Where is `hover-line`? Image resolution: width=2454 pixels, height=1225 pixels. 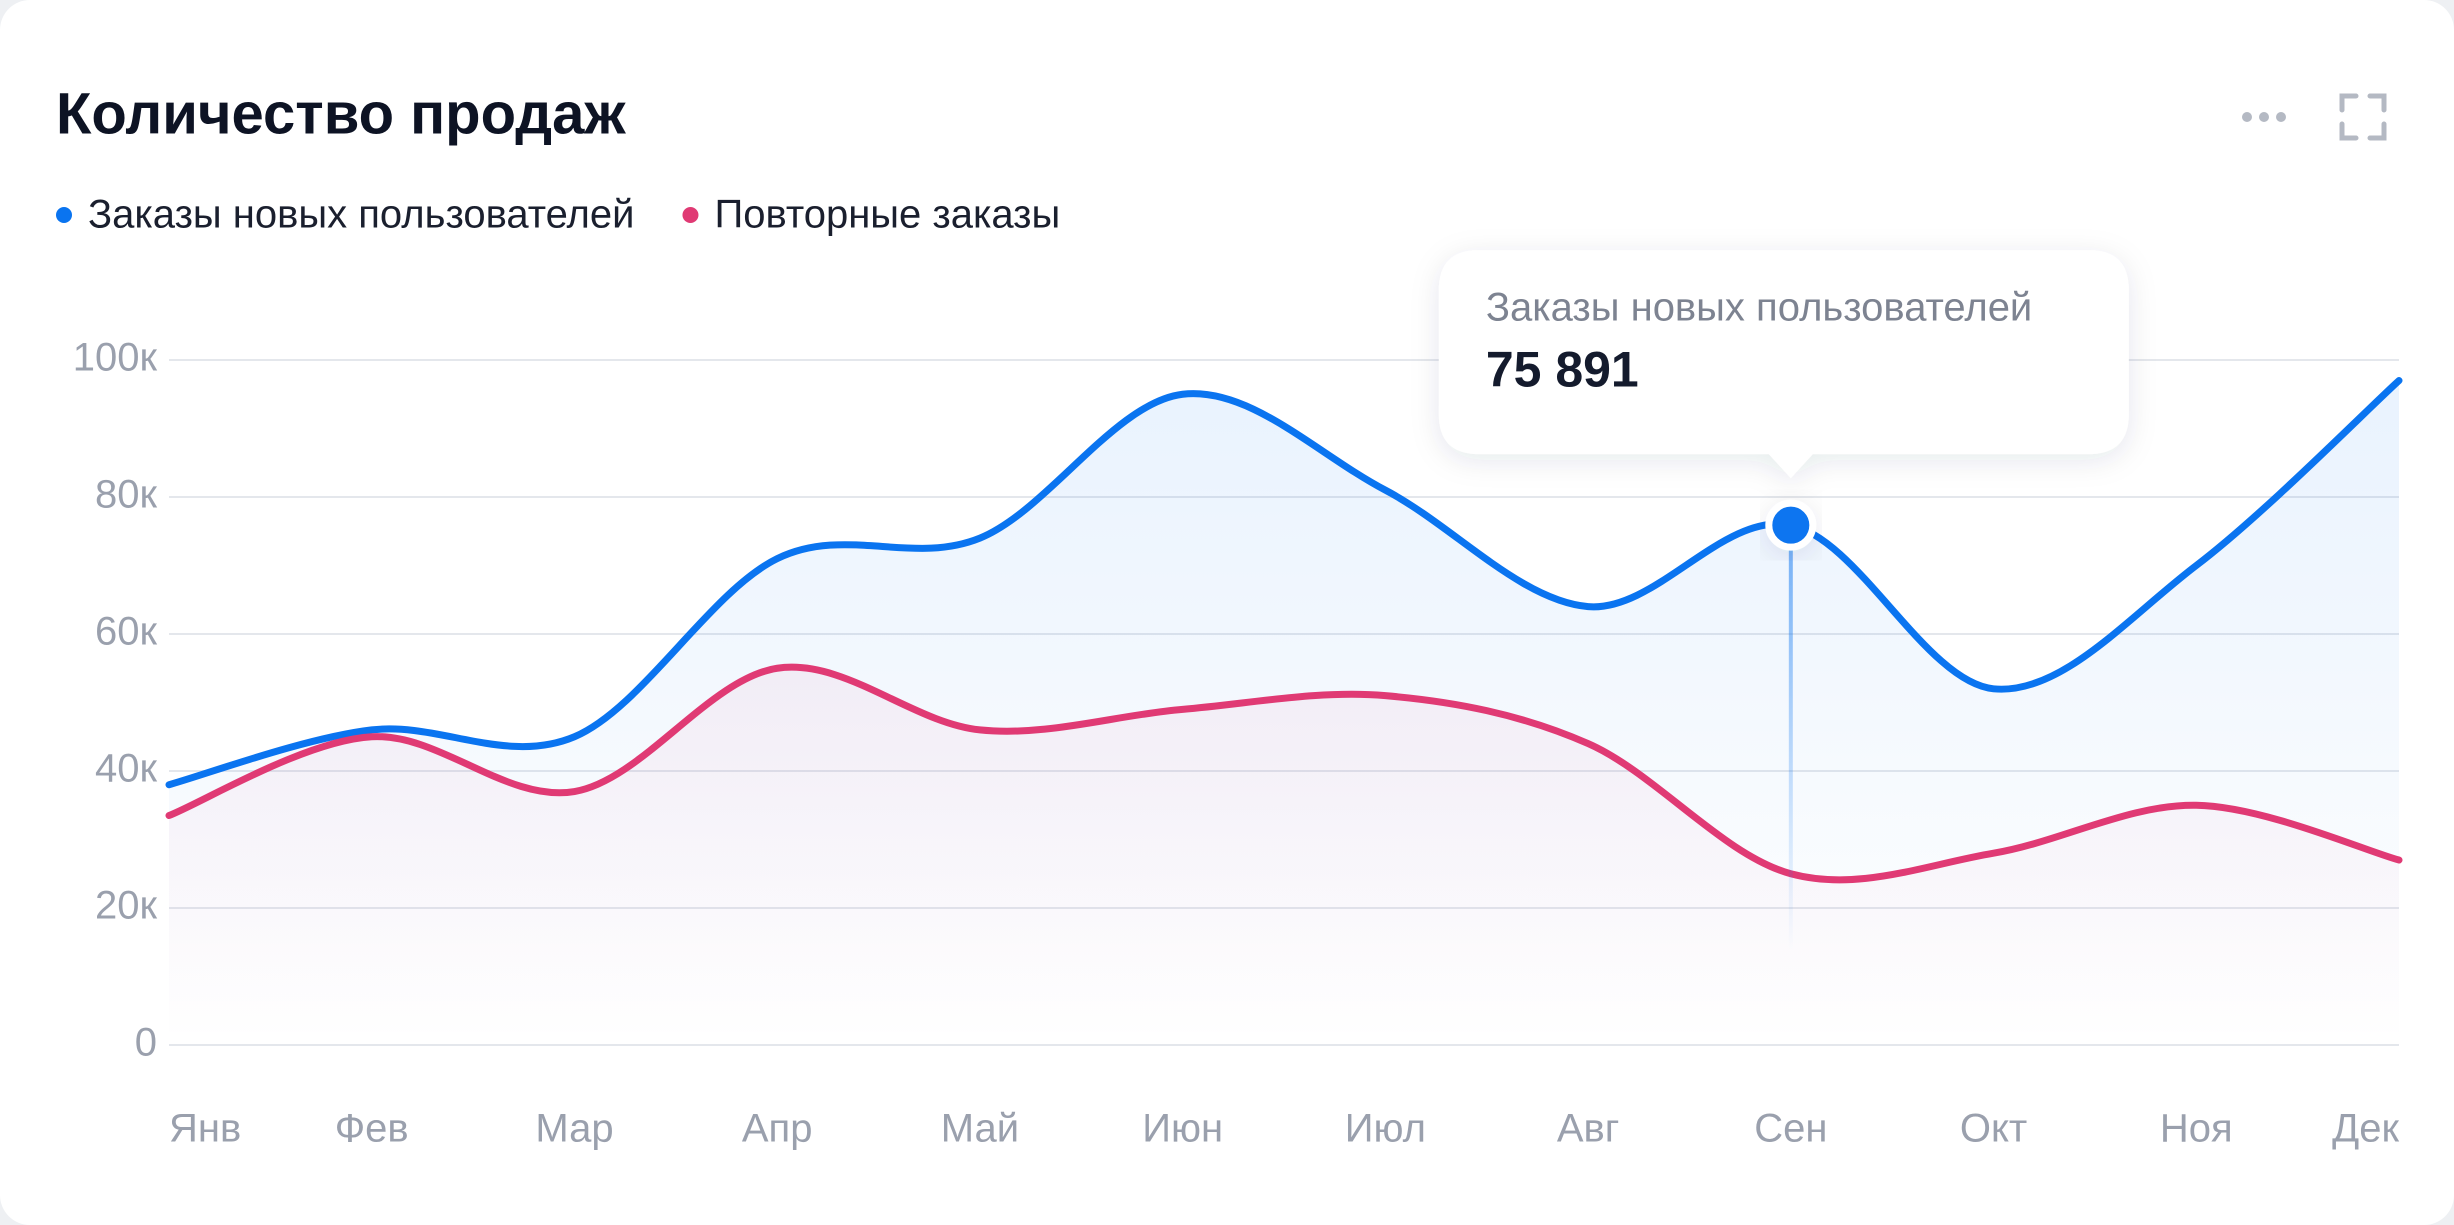 hover-line is located at coordinates (1790, 737).